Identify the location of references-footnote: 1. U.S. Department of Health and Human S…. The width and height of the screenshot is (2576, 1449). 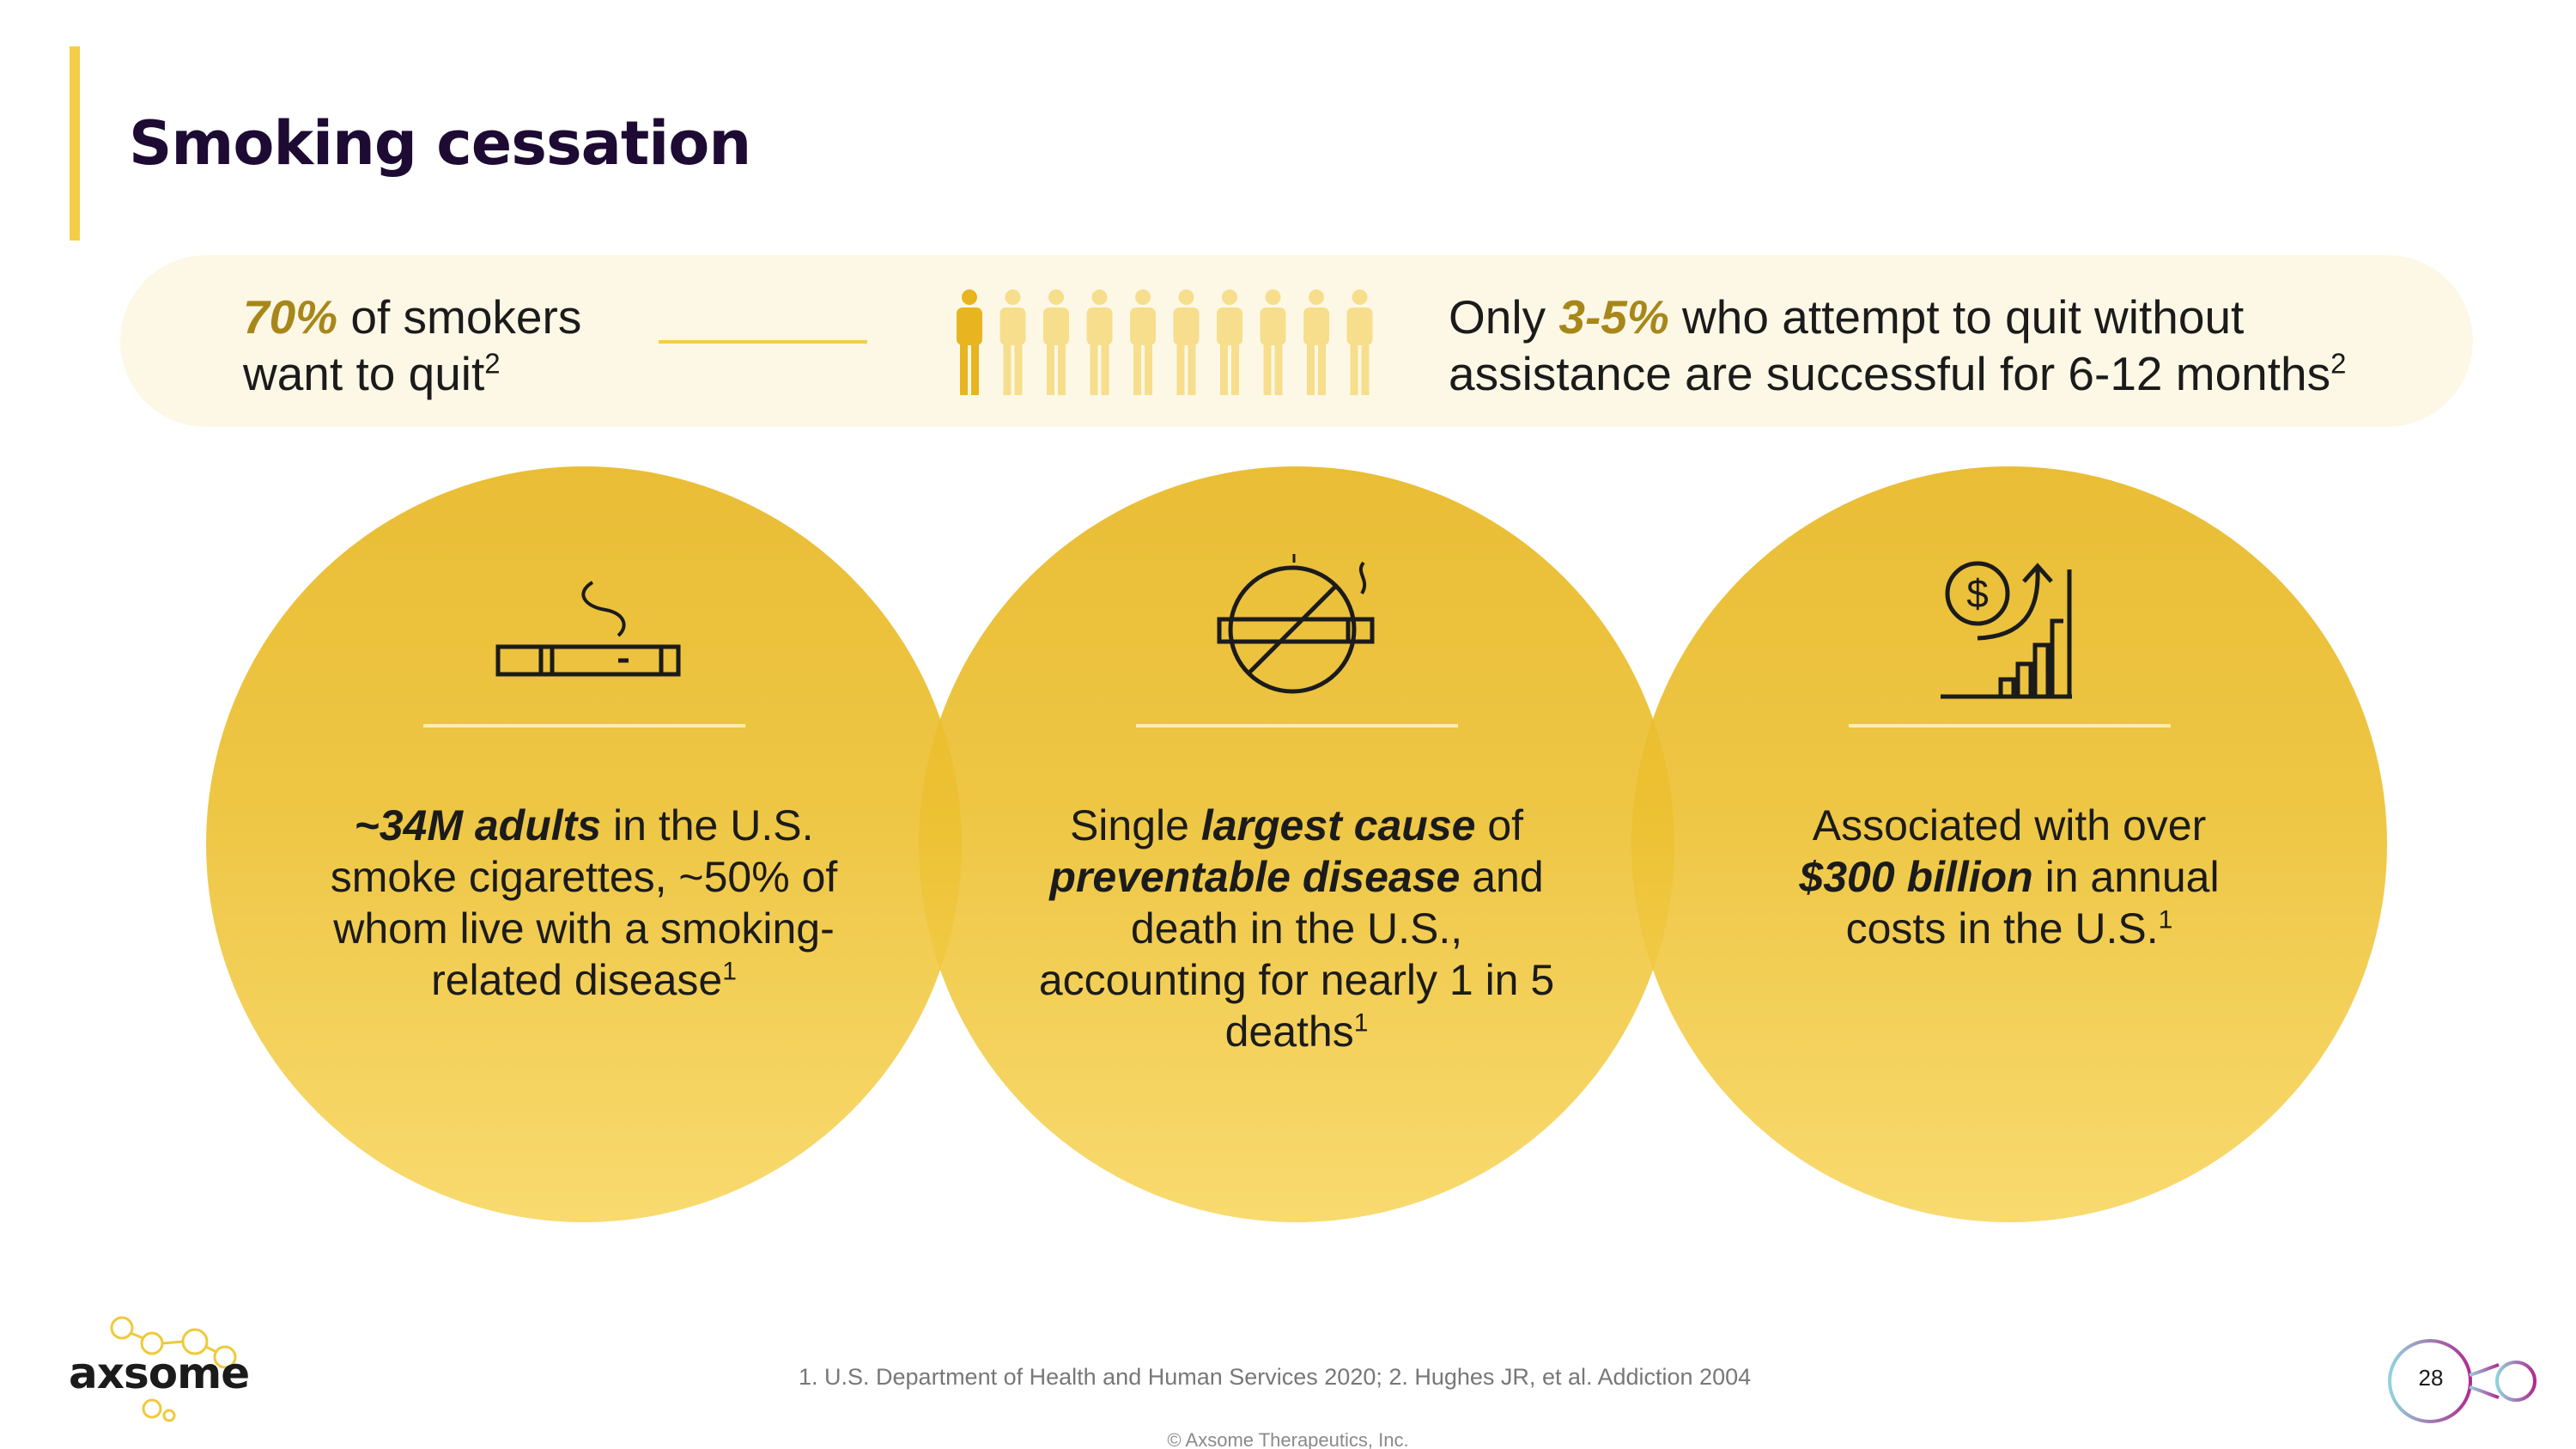
(1276, 1377).